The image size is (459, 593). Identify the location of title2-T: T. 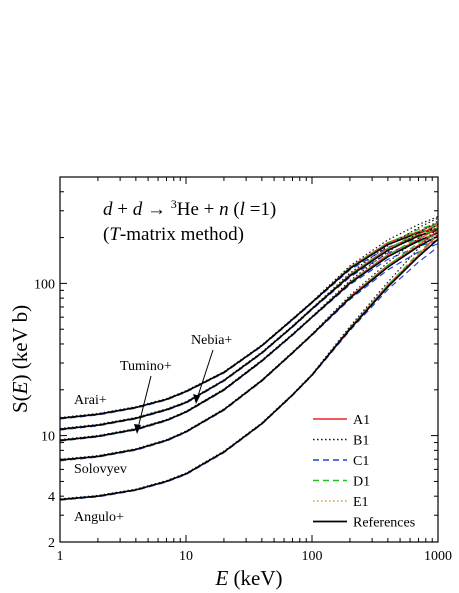
(115, 234).